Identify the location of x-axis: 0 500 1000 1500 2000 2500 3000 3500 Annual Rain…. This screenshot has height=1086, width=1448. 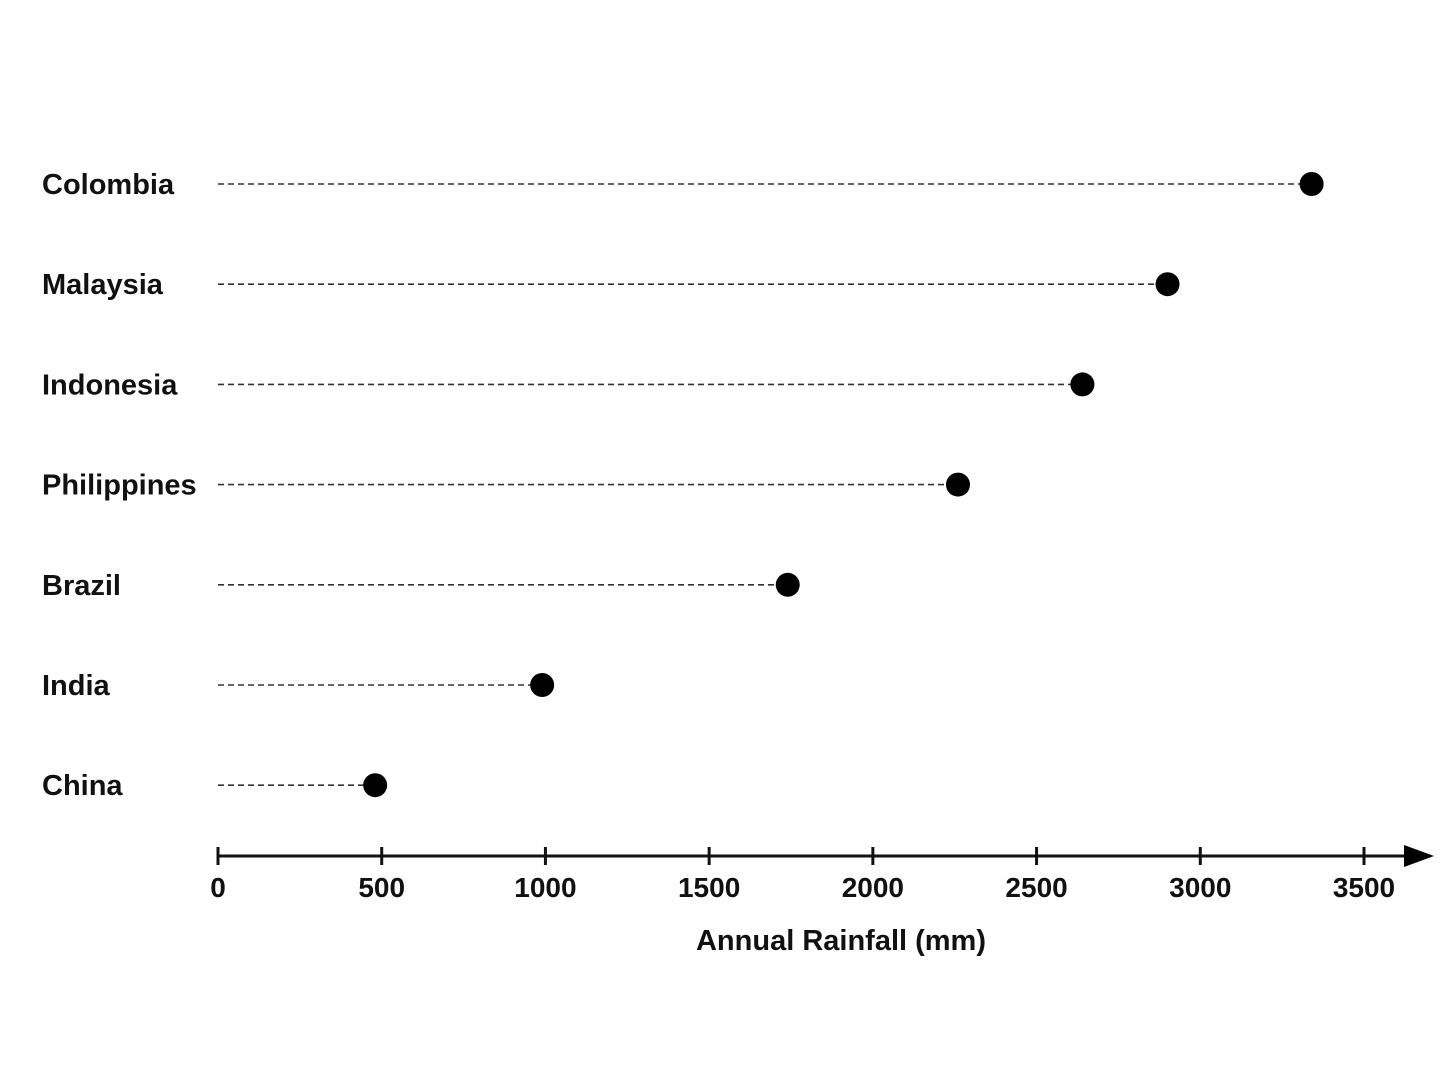
(822, 901).